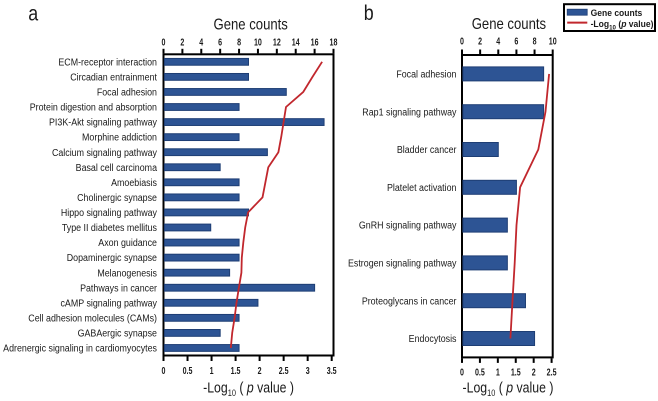  I want to click on svg-text: 3, so click(308, 371).